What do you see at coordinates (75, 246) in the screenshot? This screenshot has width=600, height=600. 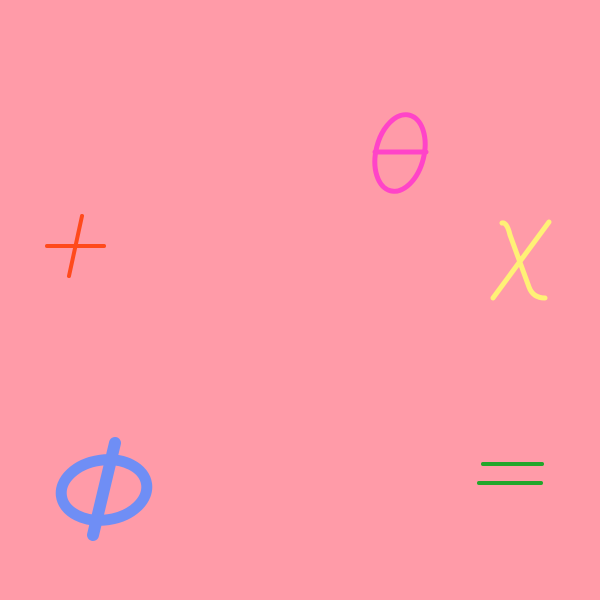 I see `plus-symbol` at bounding box center [75, 246].